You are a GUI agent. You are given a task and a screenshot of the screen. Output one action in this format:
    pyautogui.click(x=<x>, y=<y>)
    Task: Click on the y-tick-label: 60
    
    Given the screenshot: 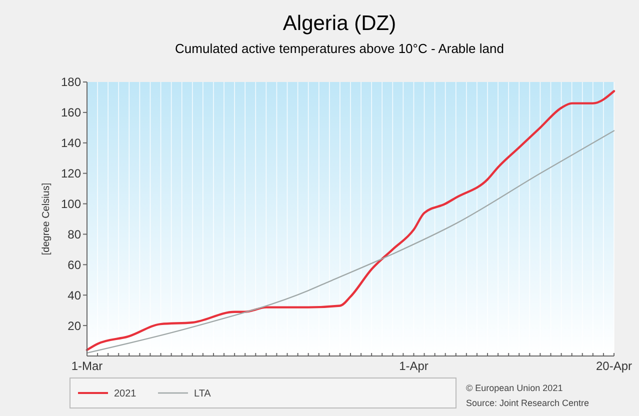 What is the action you would take?
    pyautogui.click(x=75, y=265)
    